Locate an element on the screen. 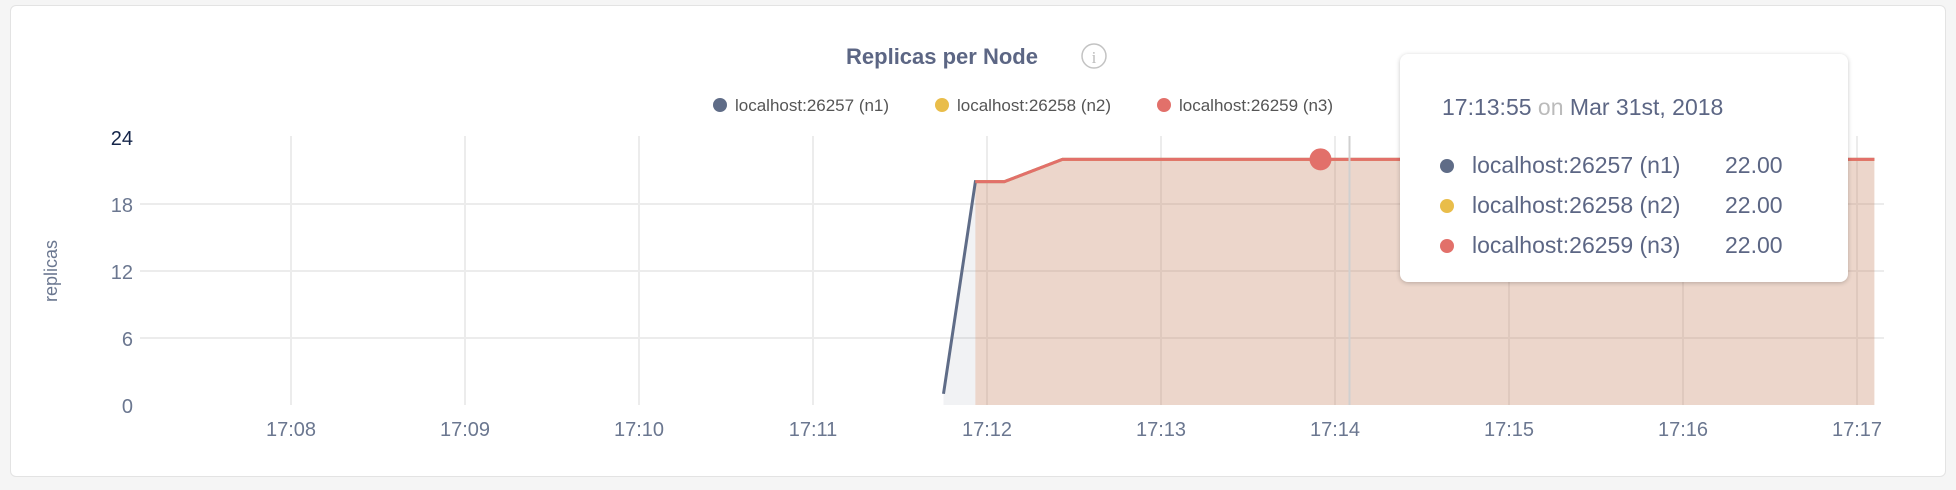  x-tick-label: 17:13 is located at coordinates (1161, 430).